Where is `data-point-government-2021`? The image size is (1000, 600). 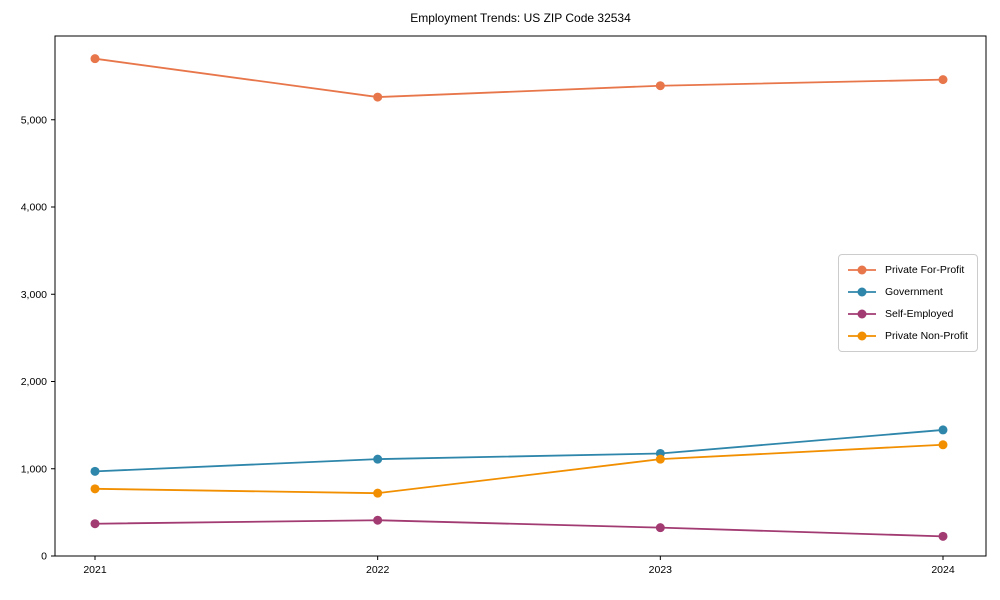 data-point-government-2021 is located at coordinates (95, 471).